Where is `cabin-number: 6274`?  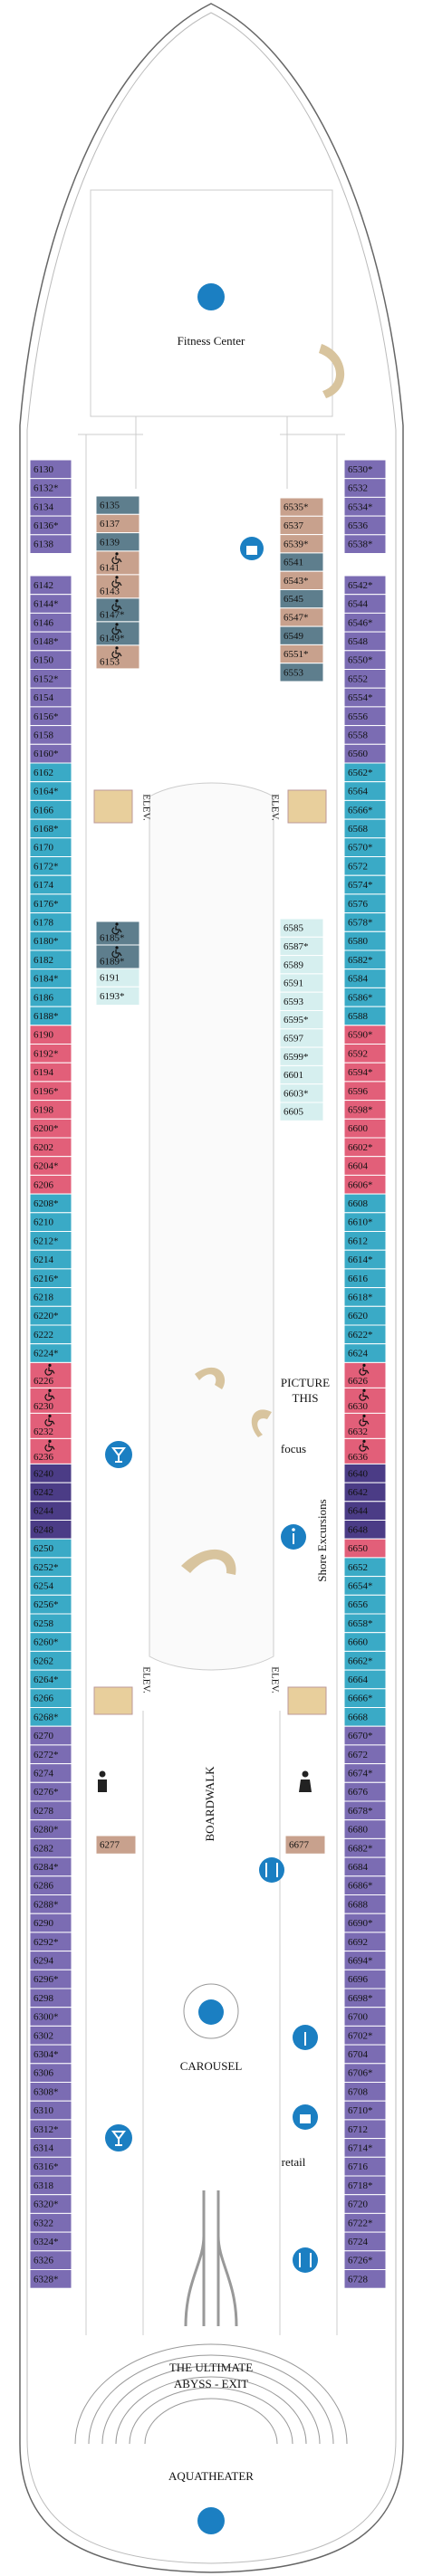
cabin-number: 6274 is located at coordinates (44, 1774).